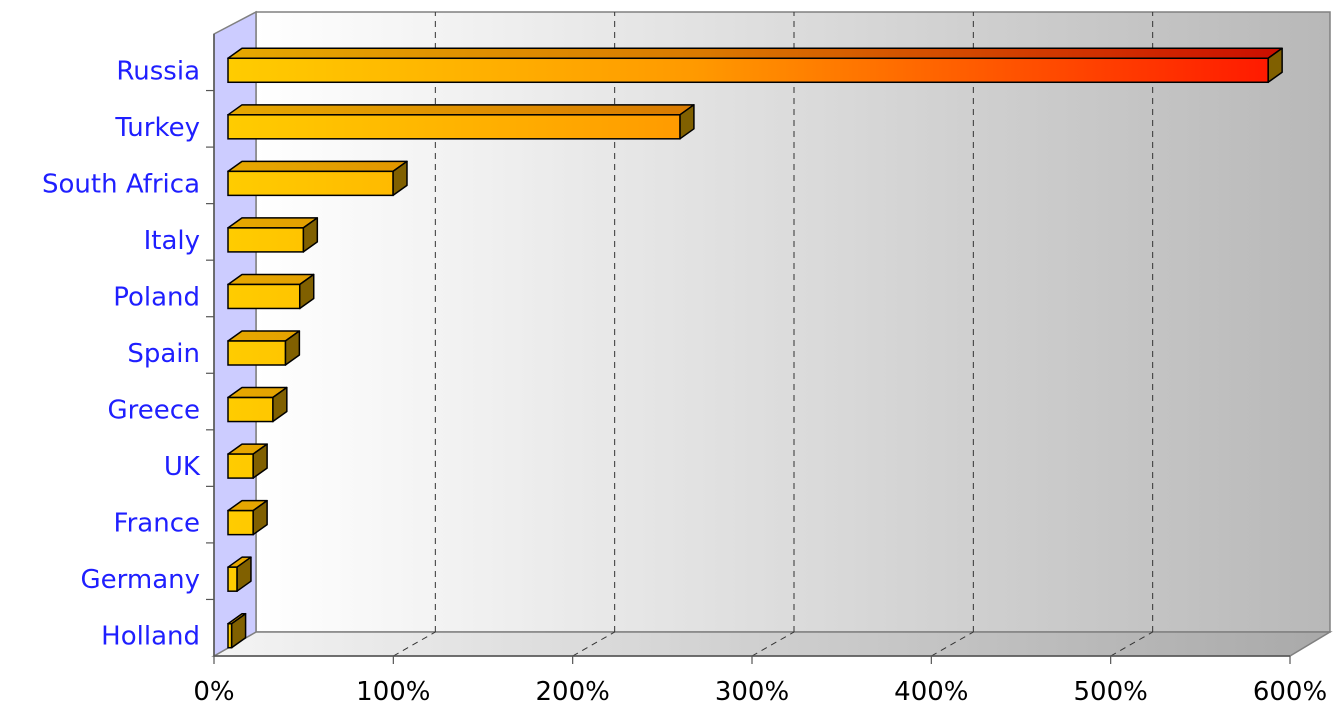  I want to click on category-label-germany: Germany, so click(140, 580).